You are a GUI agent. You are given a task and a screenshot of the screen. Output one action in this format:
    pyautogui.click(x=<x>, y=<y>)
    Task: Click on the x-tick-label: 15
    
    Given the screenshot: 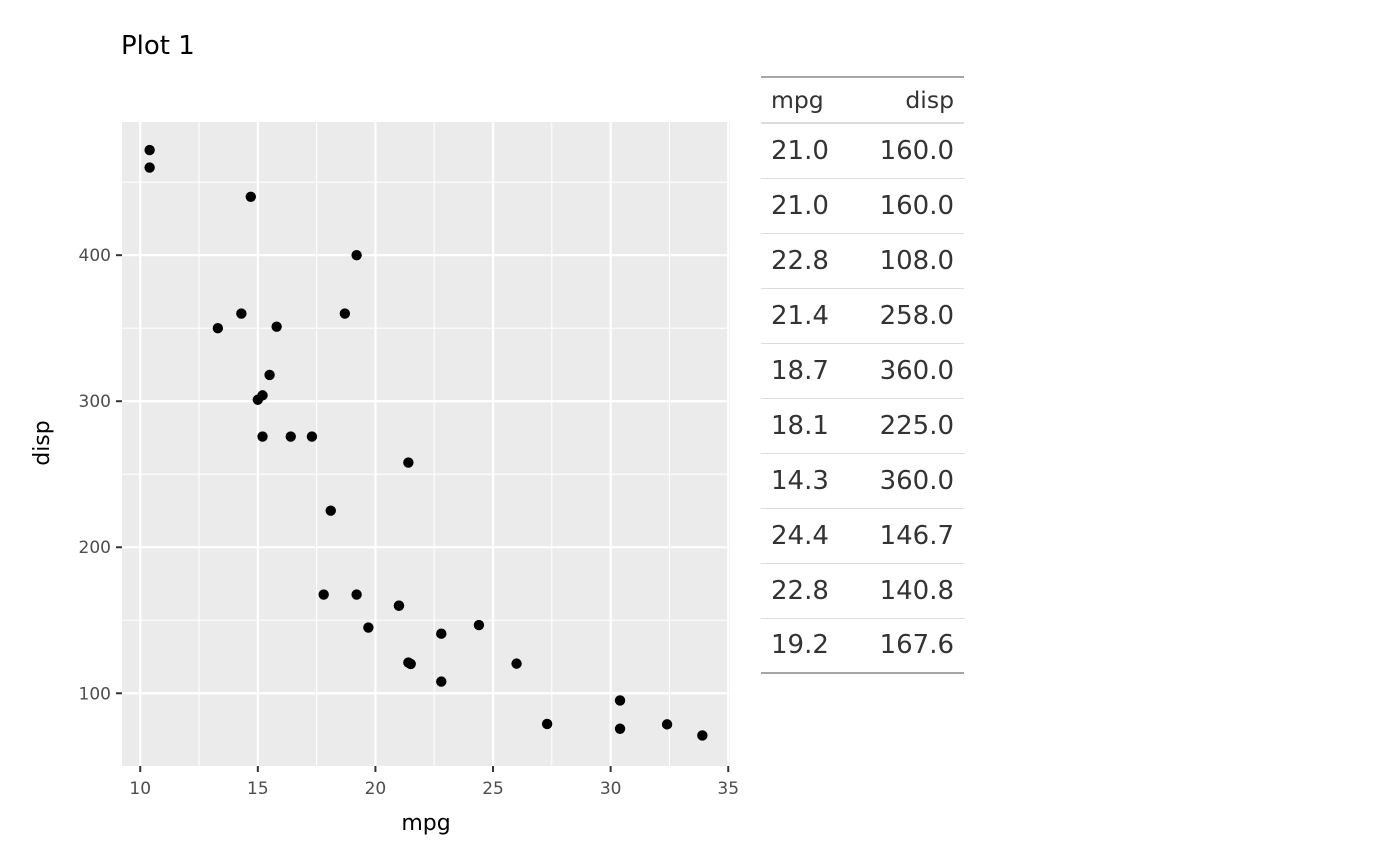 What is the action you would take?
    pyautogui.click(x=258, y=789)
    